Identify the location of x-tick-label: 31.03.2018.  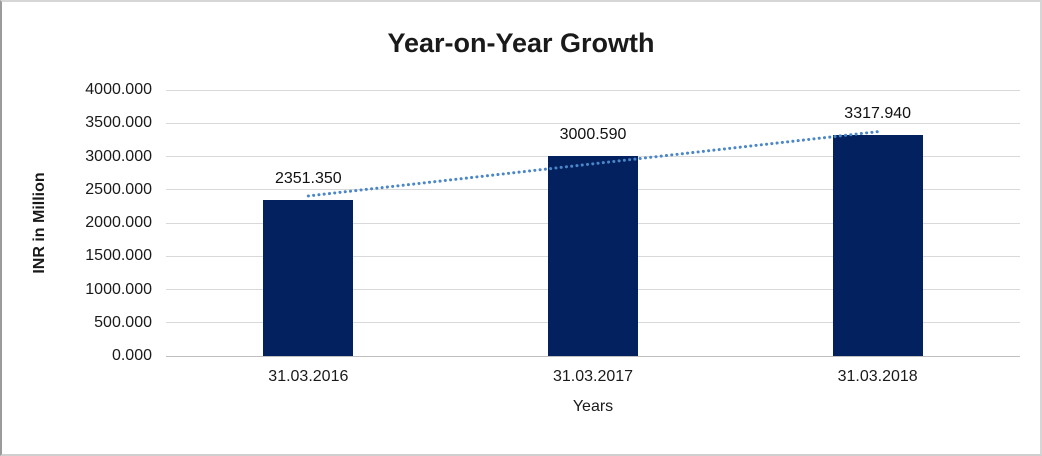
(877, 376).